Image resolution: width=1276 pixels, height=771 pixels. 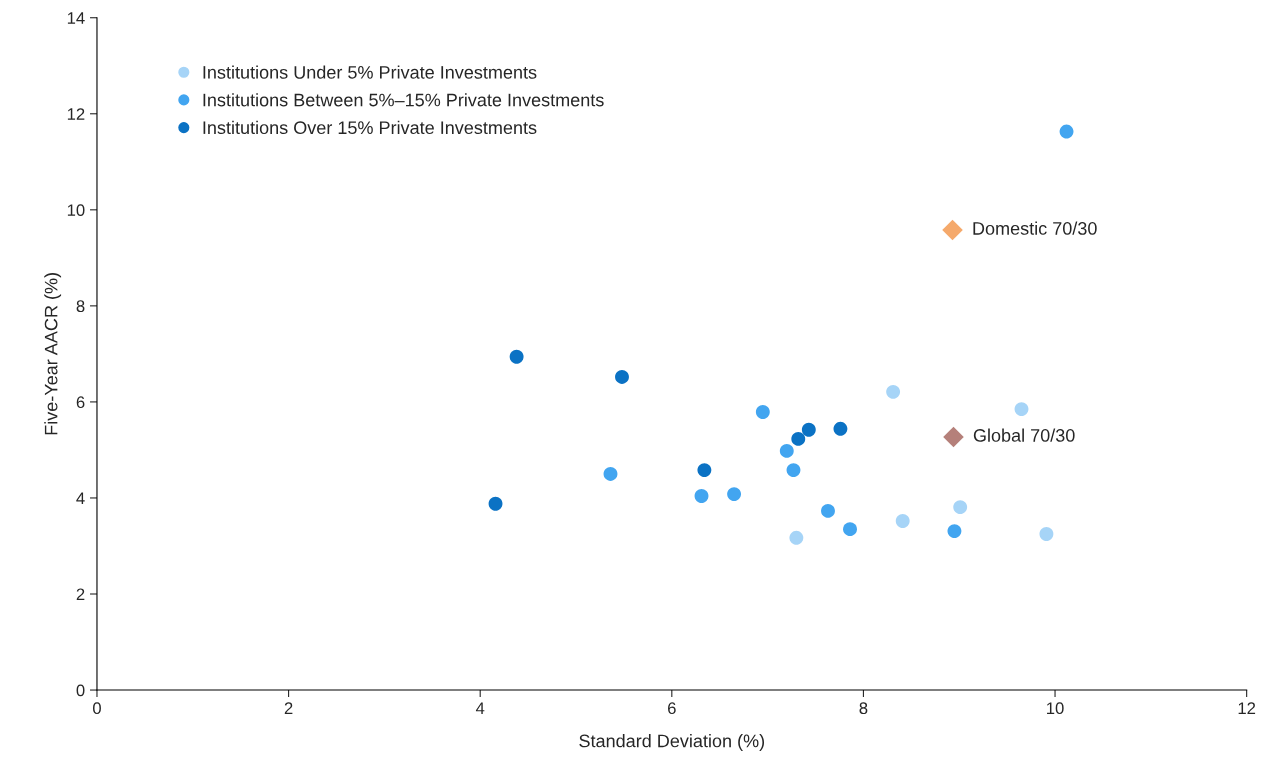 What do you see at coordinates (863, 708) in the screenshot?
I see `x-tick-label: 8` at bounding box center [863, 708].